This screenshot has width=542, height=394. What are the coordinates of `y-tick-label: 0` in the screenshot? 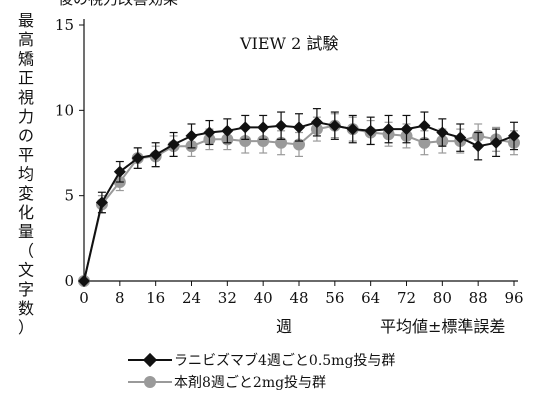 It's located at (69, 281).